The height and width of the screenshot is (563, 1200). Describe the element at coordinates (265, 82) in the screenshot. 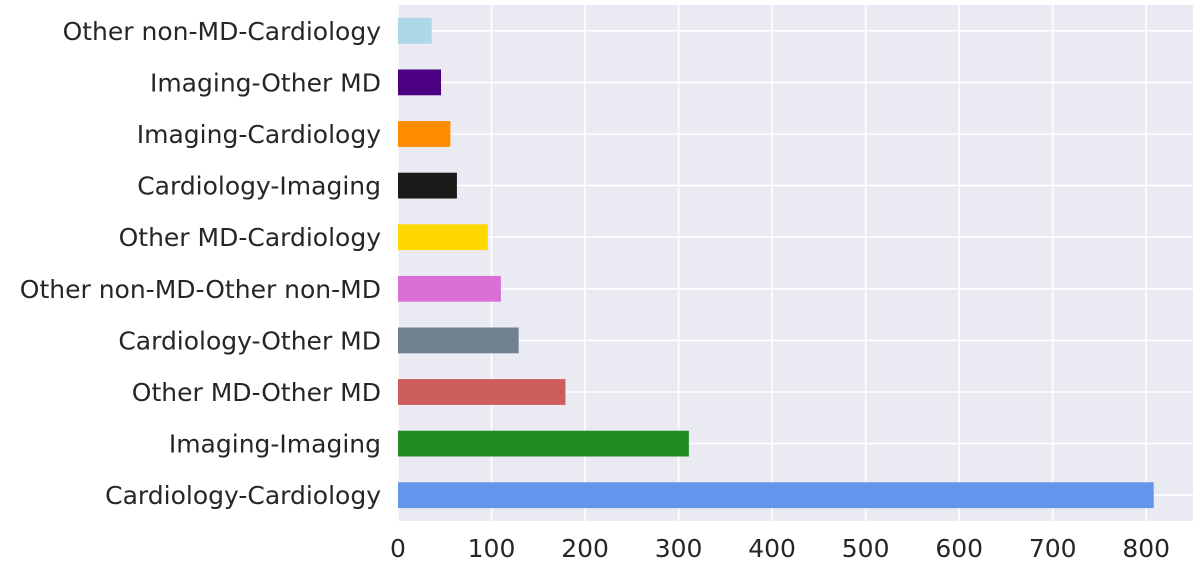

I see `category-label: Imaging-Other MD` at that location.